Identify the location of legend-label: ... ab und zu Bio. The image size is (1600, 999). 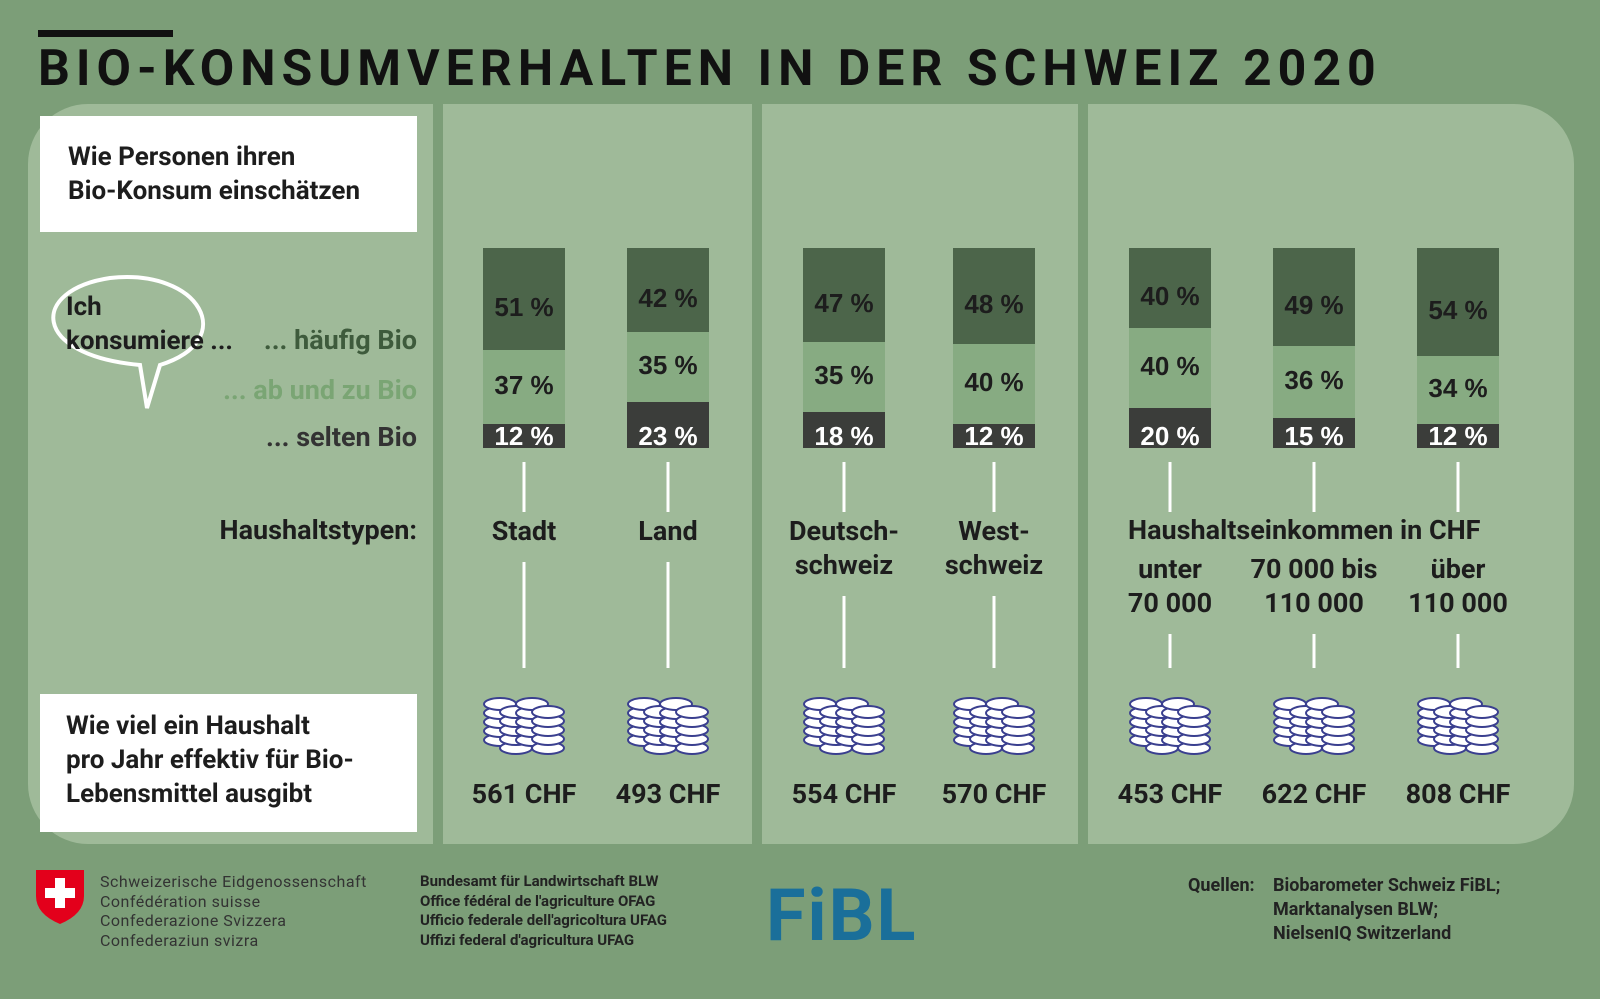
(320, 390).